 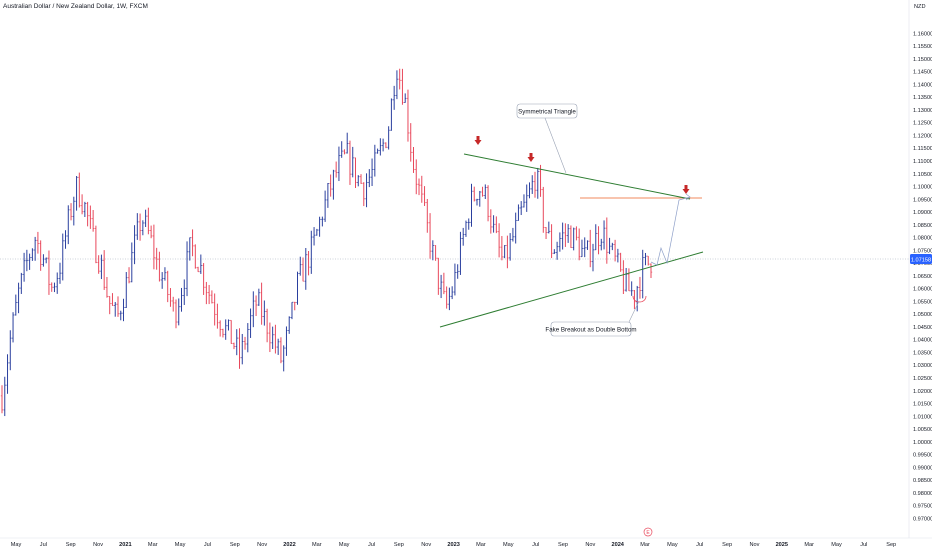 I want to click on upper-trendline, so click(x=577, y=176).